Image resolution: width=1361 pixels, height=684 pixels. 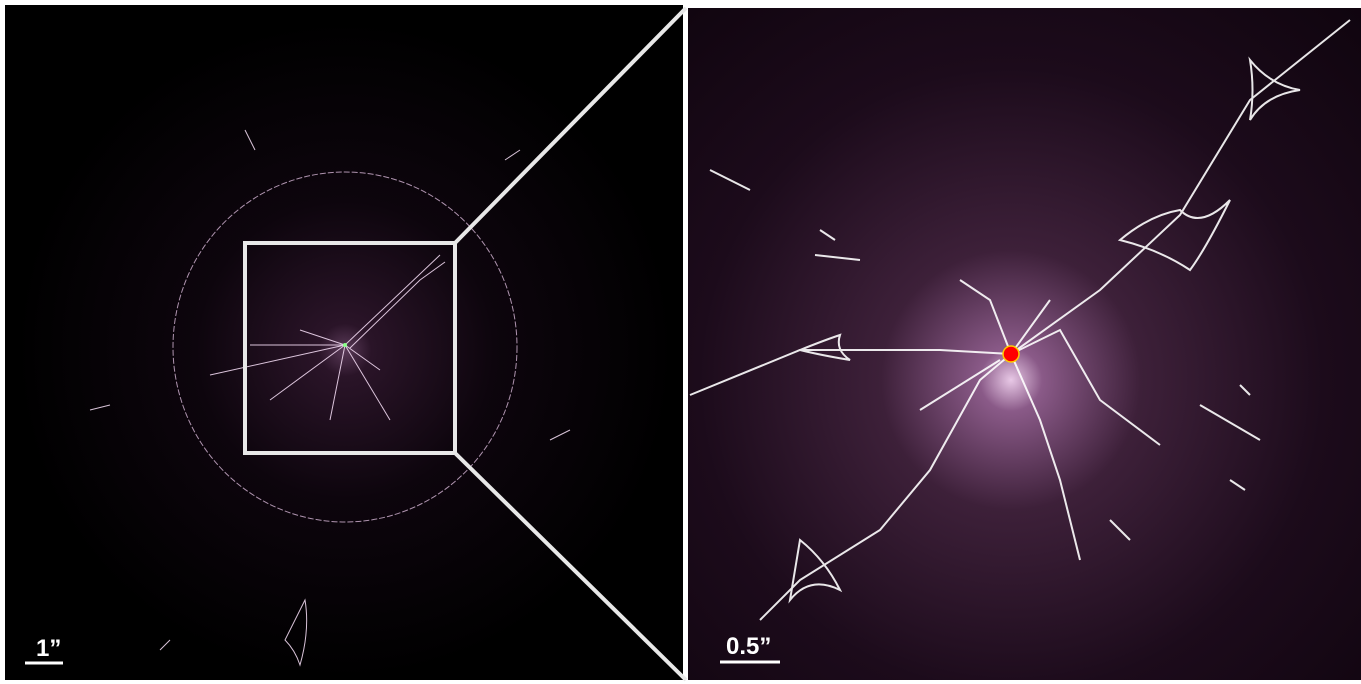 I want to click on source-point, so click(x=345, y=345).